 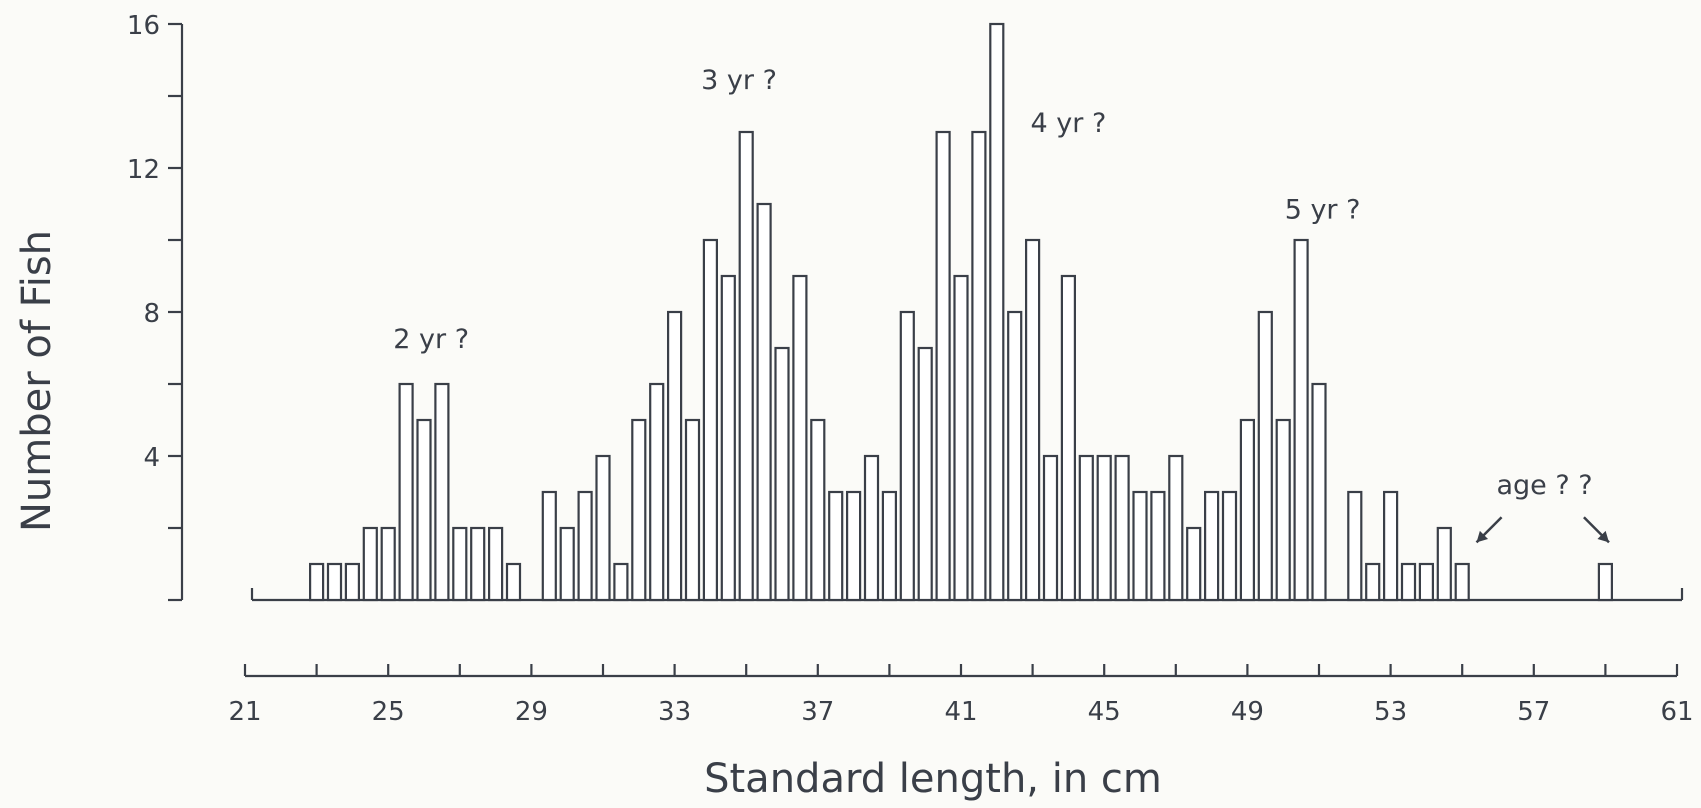 What do you see at coordinates (1069, 123) in the screenshot?
I see `age-annotation: 4 yr ?` at bounding box center [1069, 123].